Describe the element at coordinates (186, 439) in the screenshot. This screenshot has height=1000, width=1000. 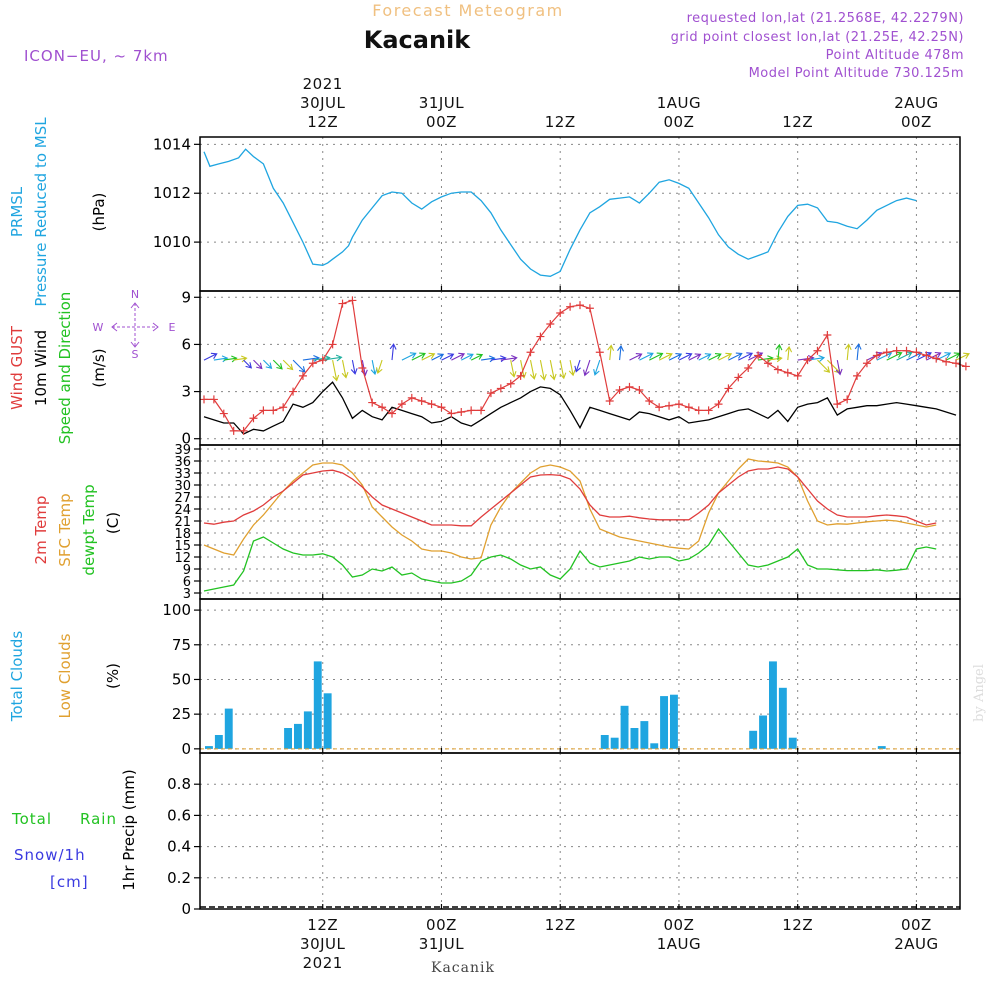
I see `y-tick-label: 0` at that location.